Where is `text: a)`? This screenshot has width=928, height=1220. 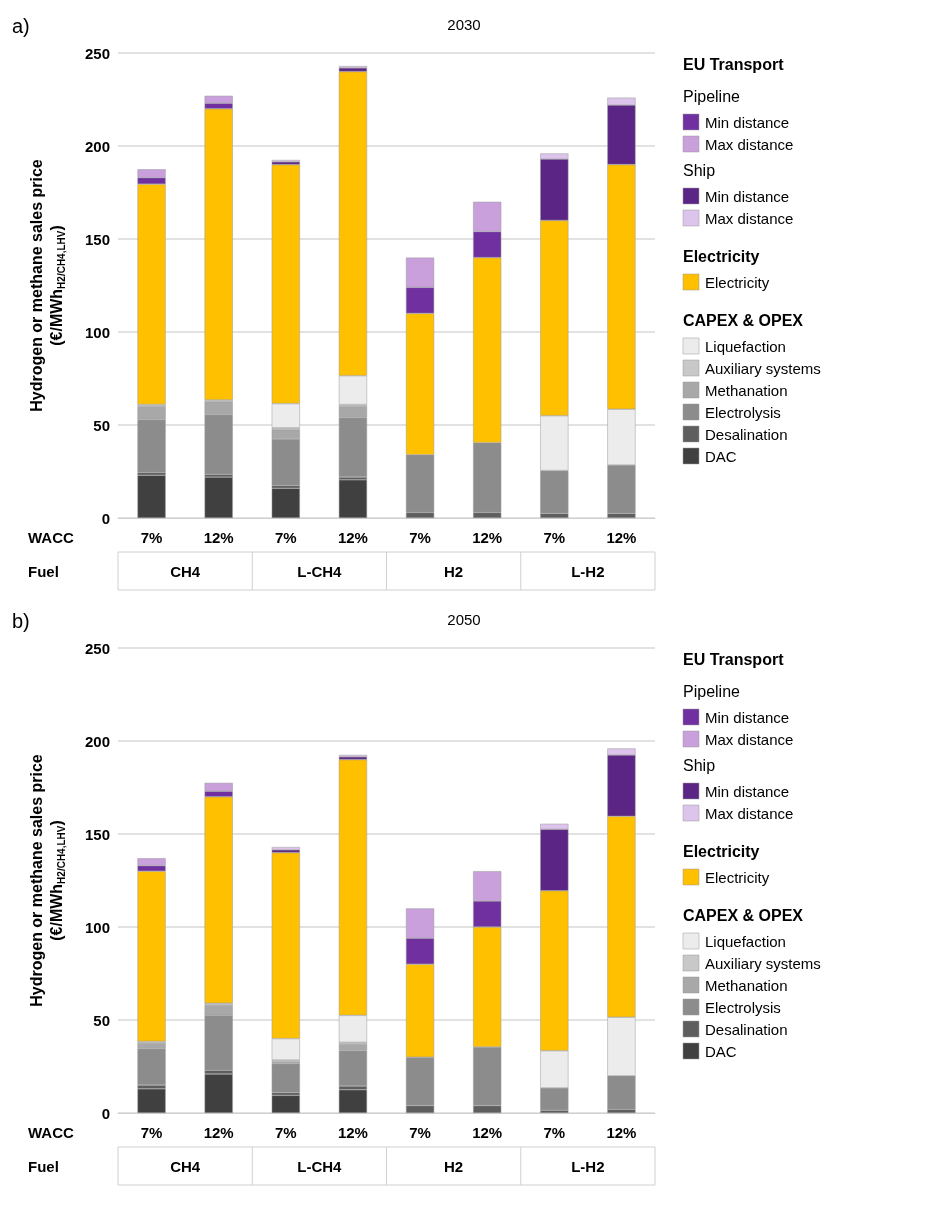
text: a) is located at coordinates (21, 26).